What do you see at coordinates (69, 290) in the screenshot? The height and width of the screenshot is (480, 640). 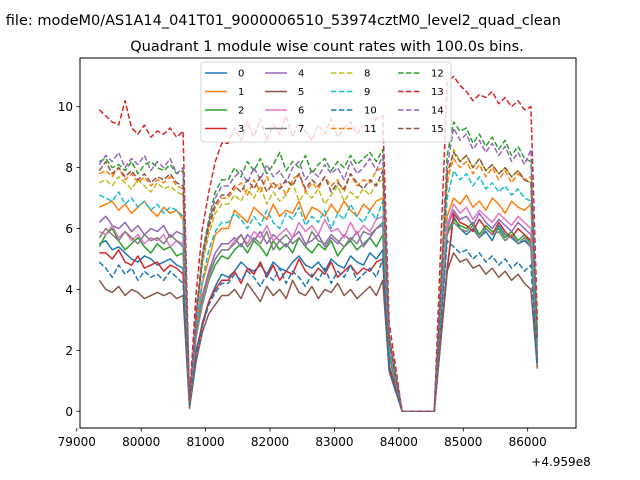 I see `y-tick-label: 4` at bounding box center [69, 290].